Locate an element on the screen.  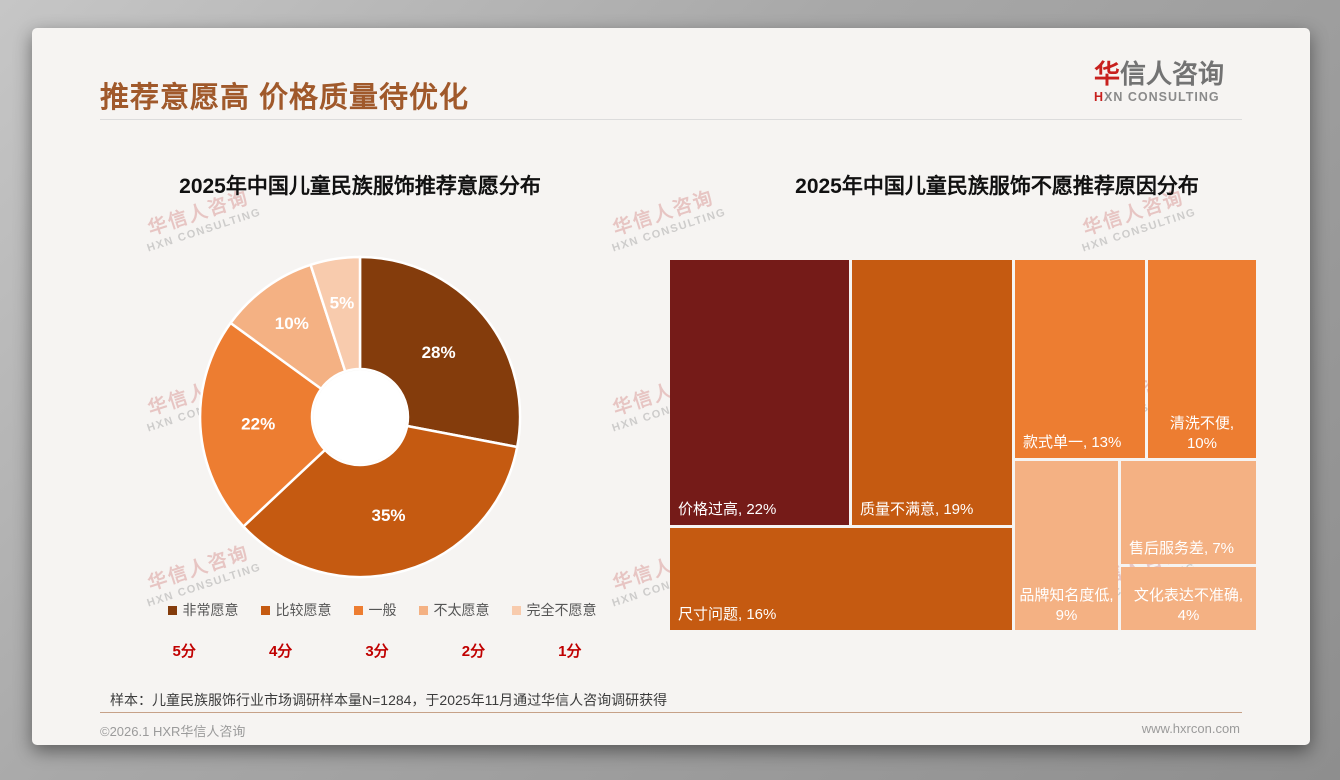
treemap-block-价格过高: 价格过高, 22% is located at coordinates (759, 392).